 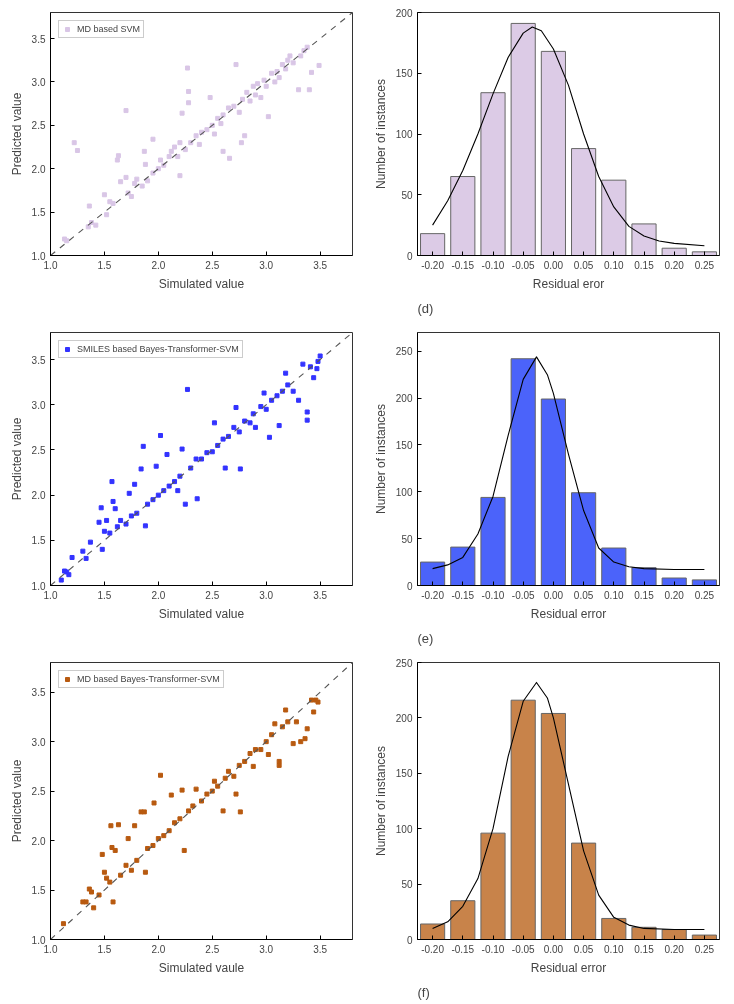 I want to click on x-axis-title: Residual eror, so click(x=568, y=283).